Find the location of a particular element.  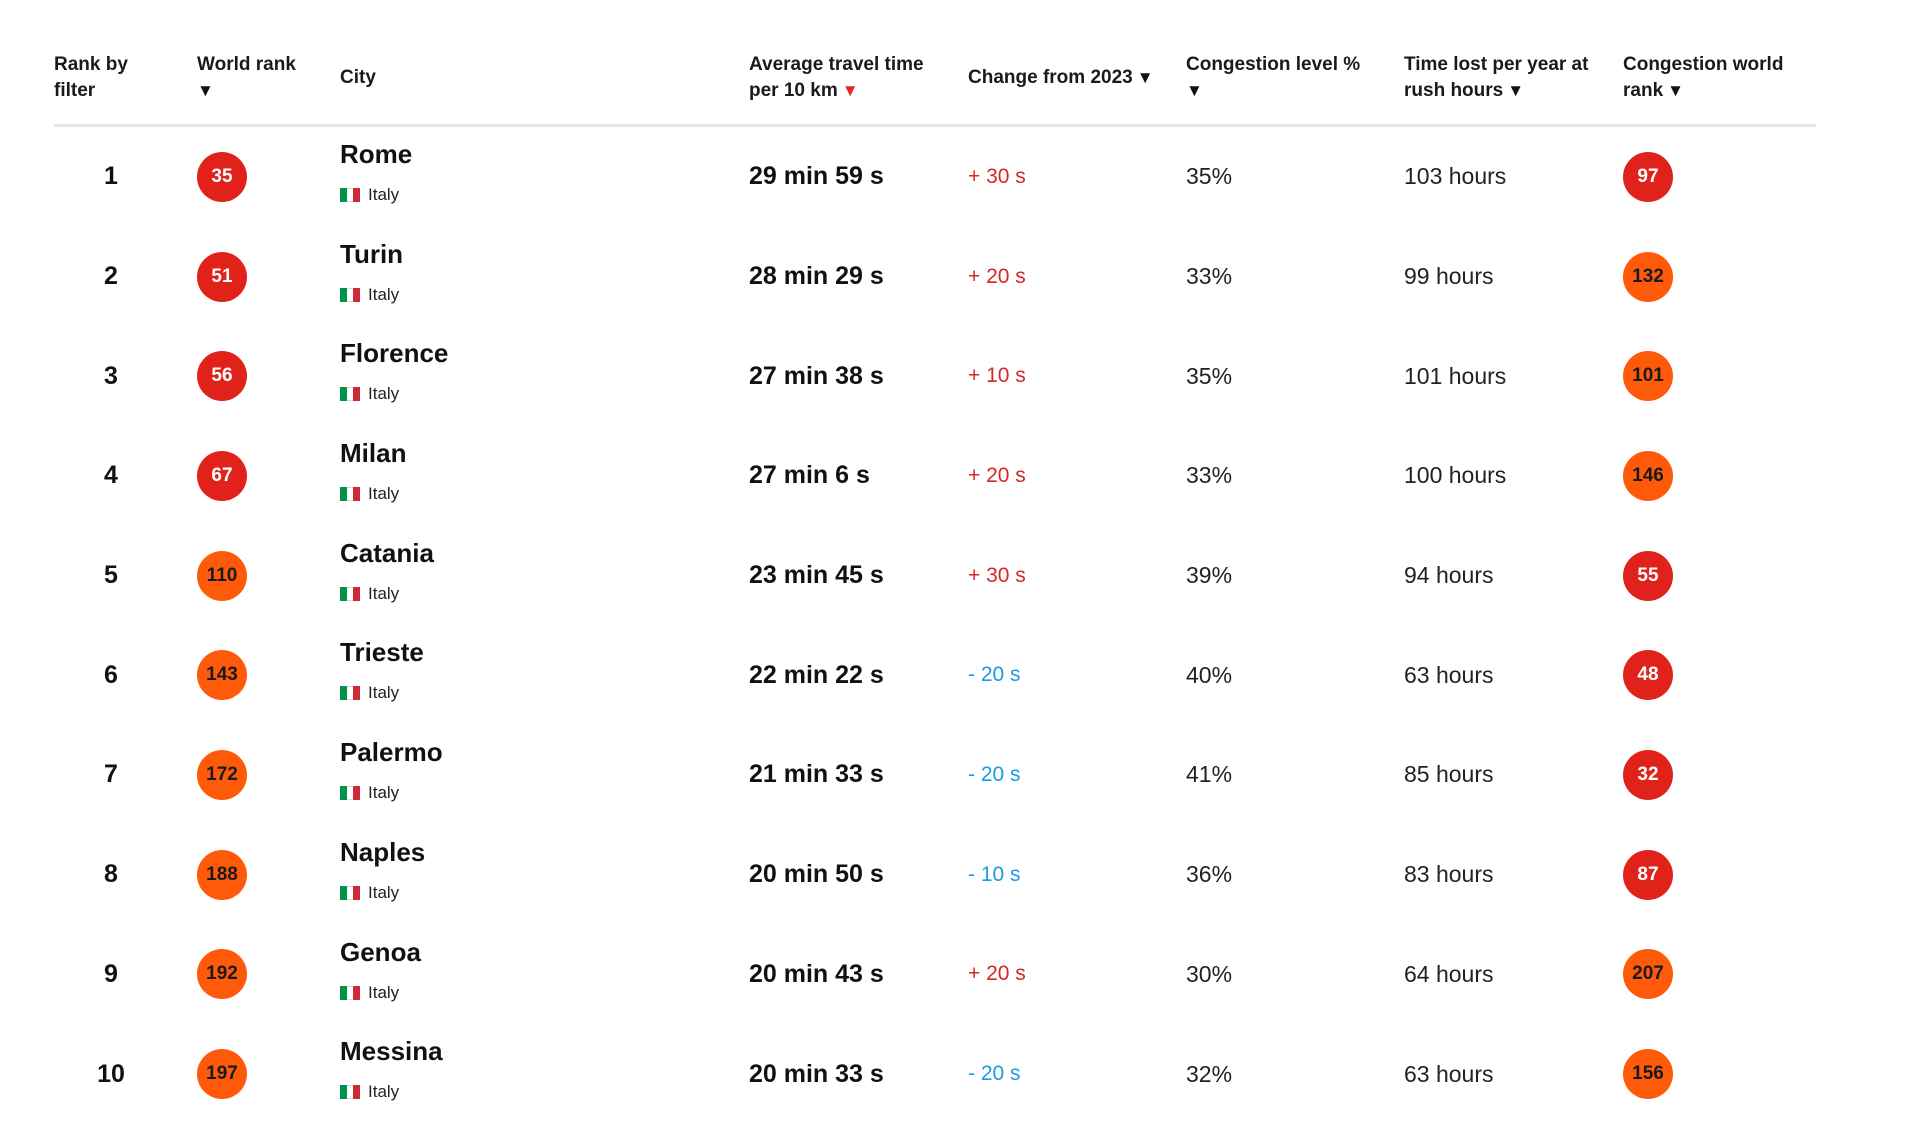

world-rank-cell: 188 is located at coordinates (222, 875).